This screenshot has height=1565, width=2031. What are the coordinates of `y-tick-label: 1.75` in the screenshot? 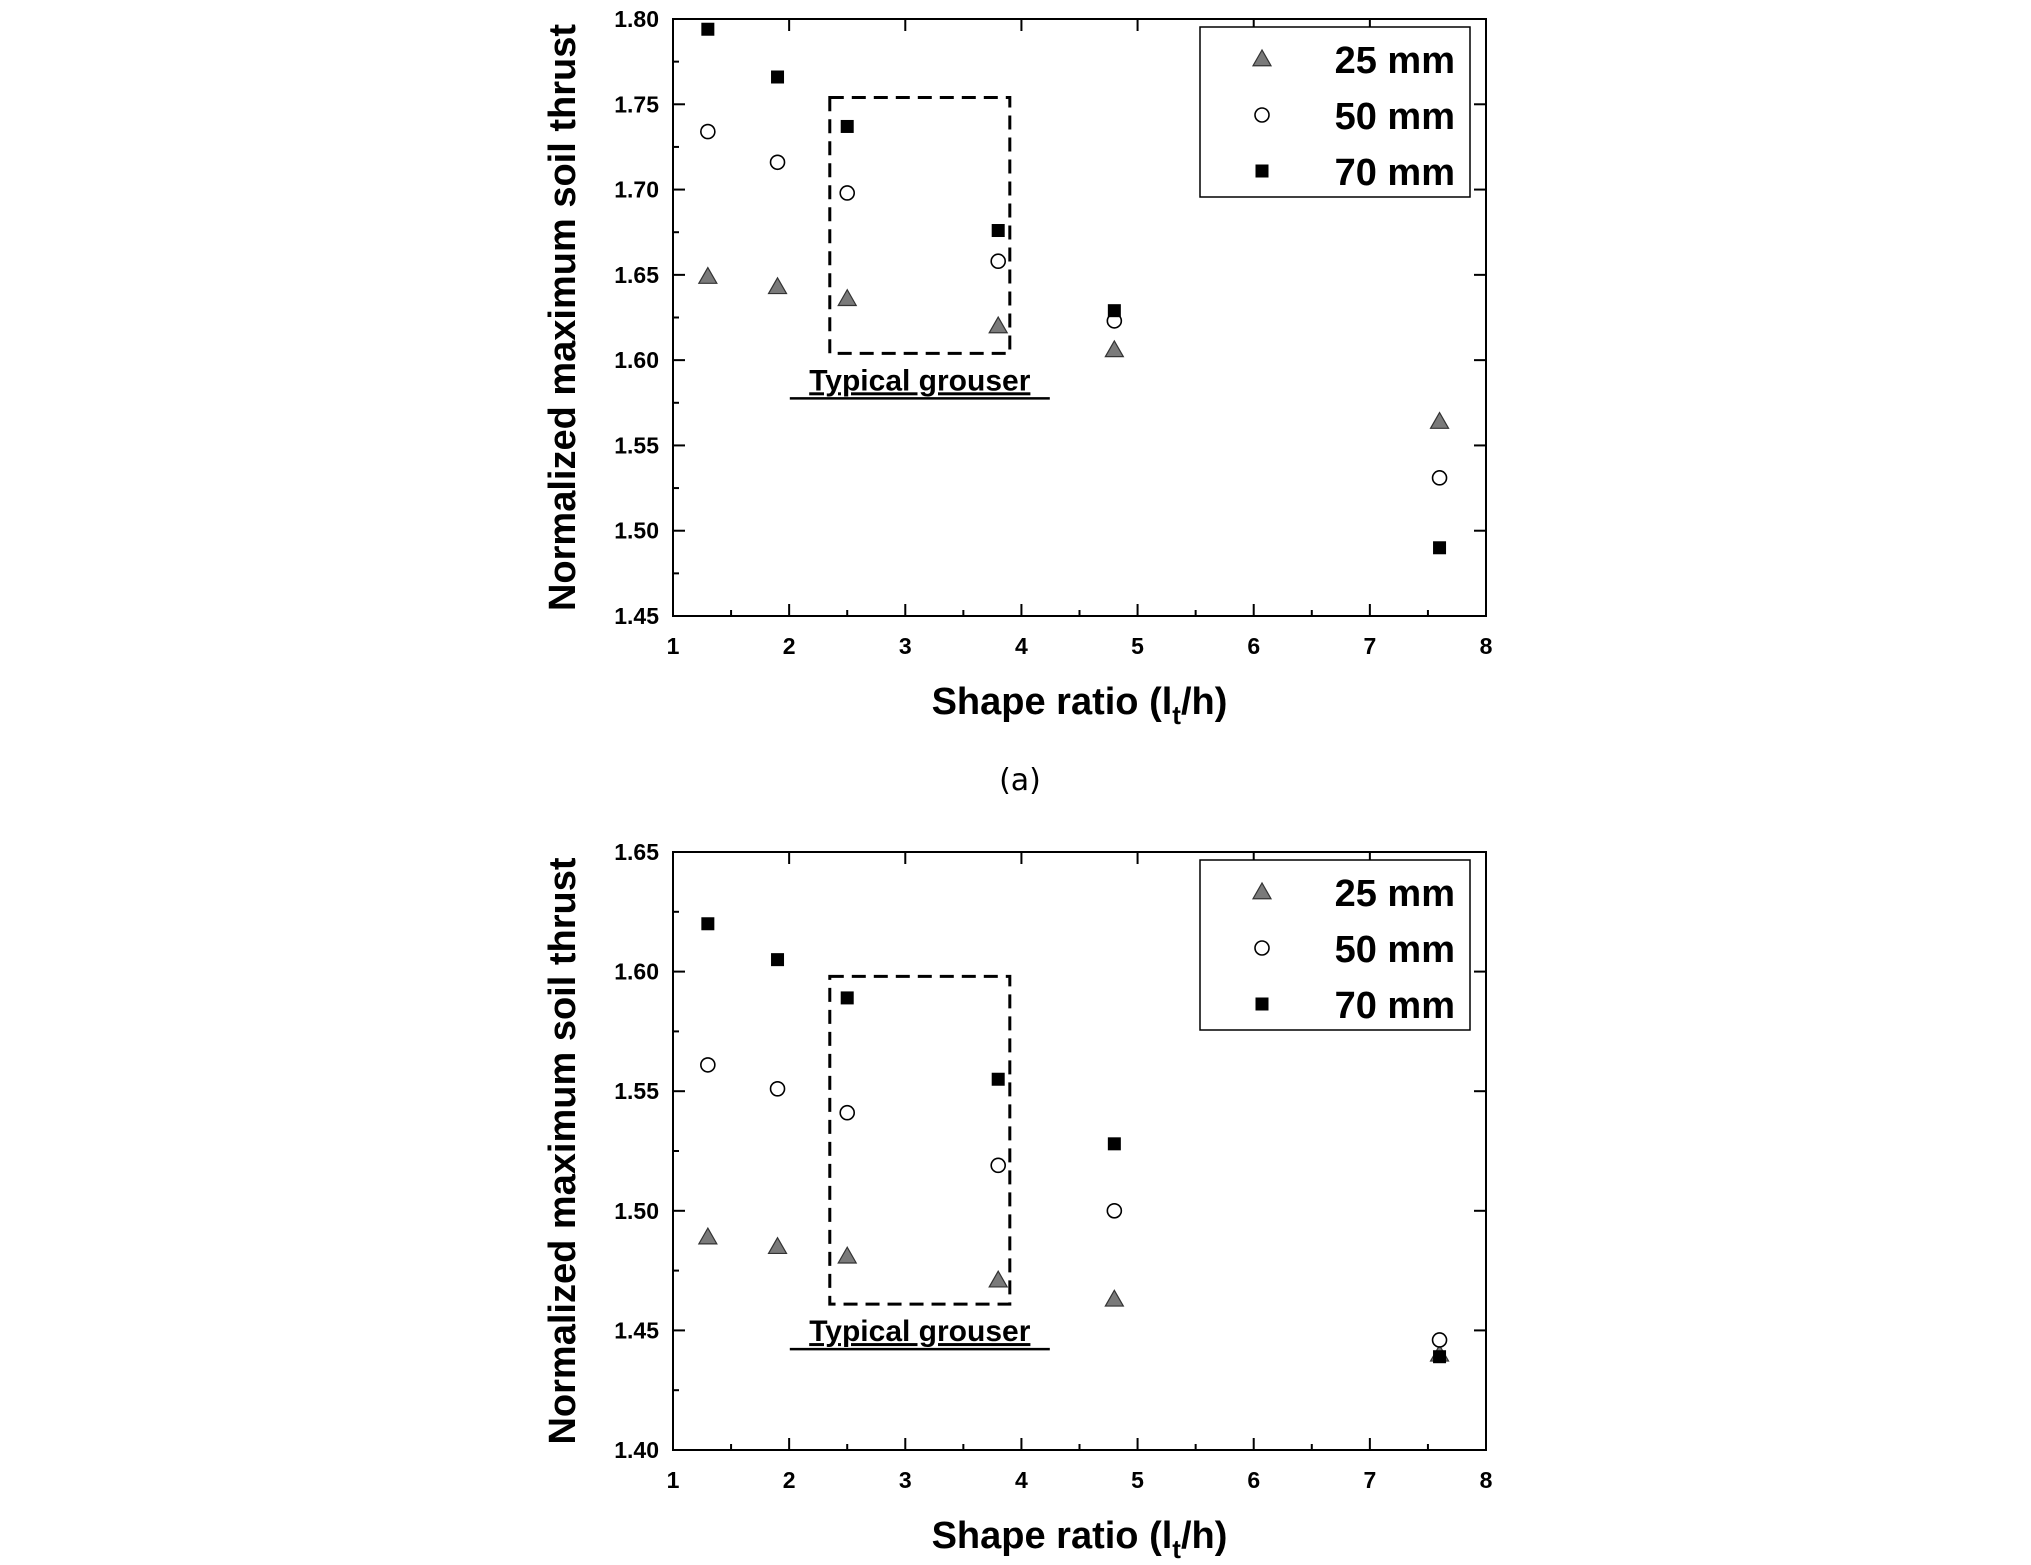 It's located at (636, 104).